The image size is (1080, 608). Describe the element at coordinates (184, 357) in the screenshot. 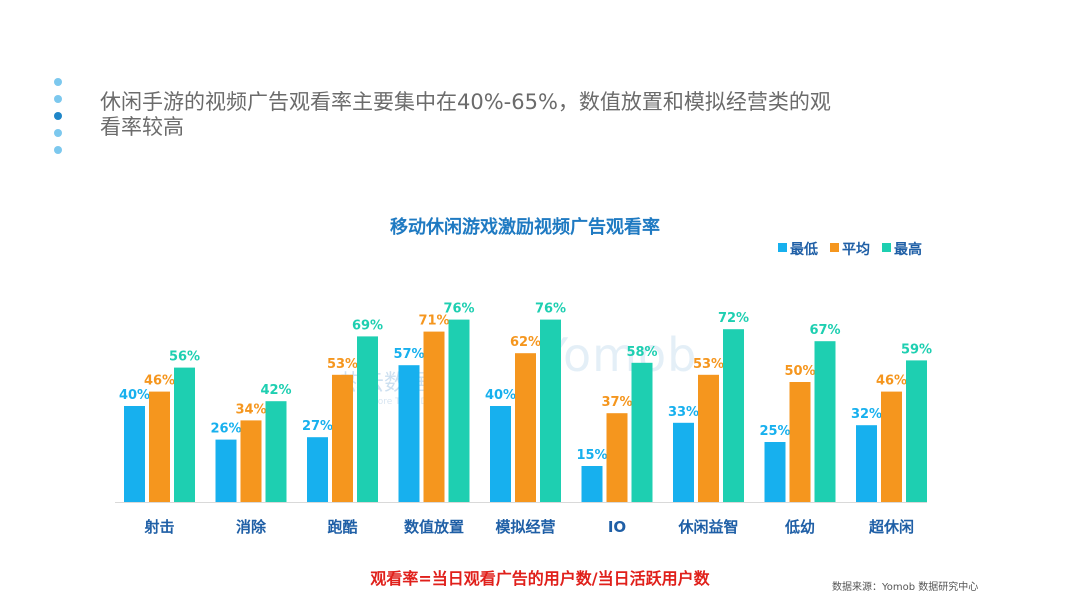

I see `data-label-1-3: 56%` at that location.